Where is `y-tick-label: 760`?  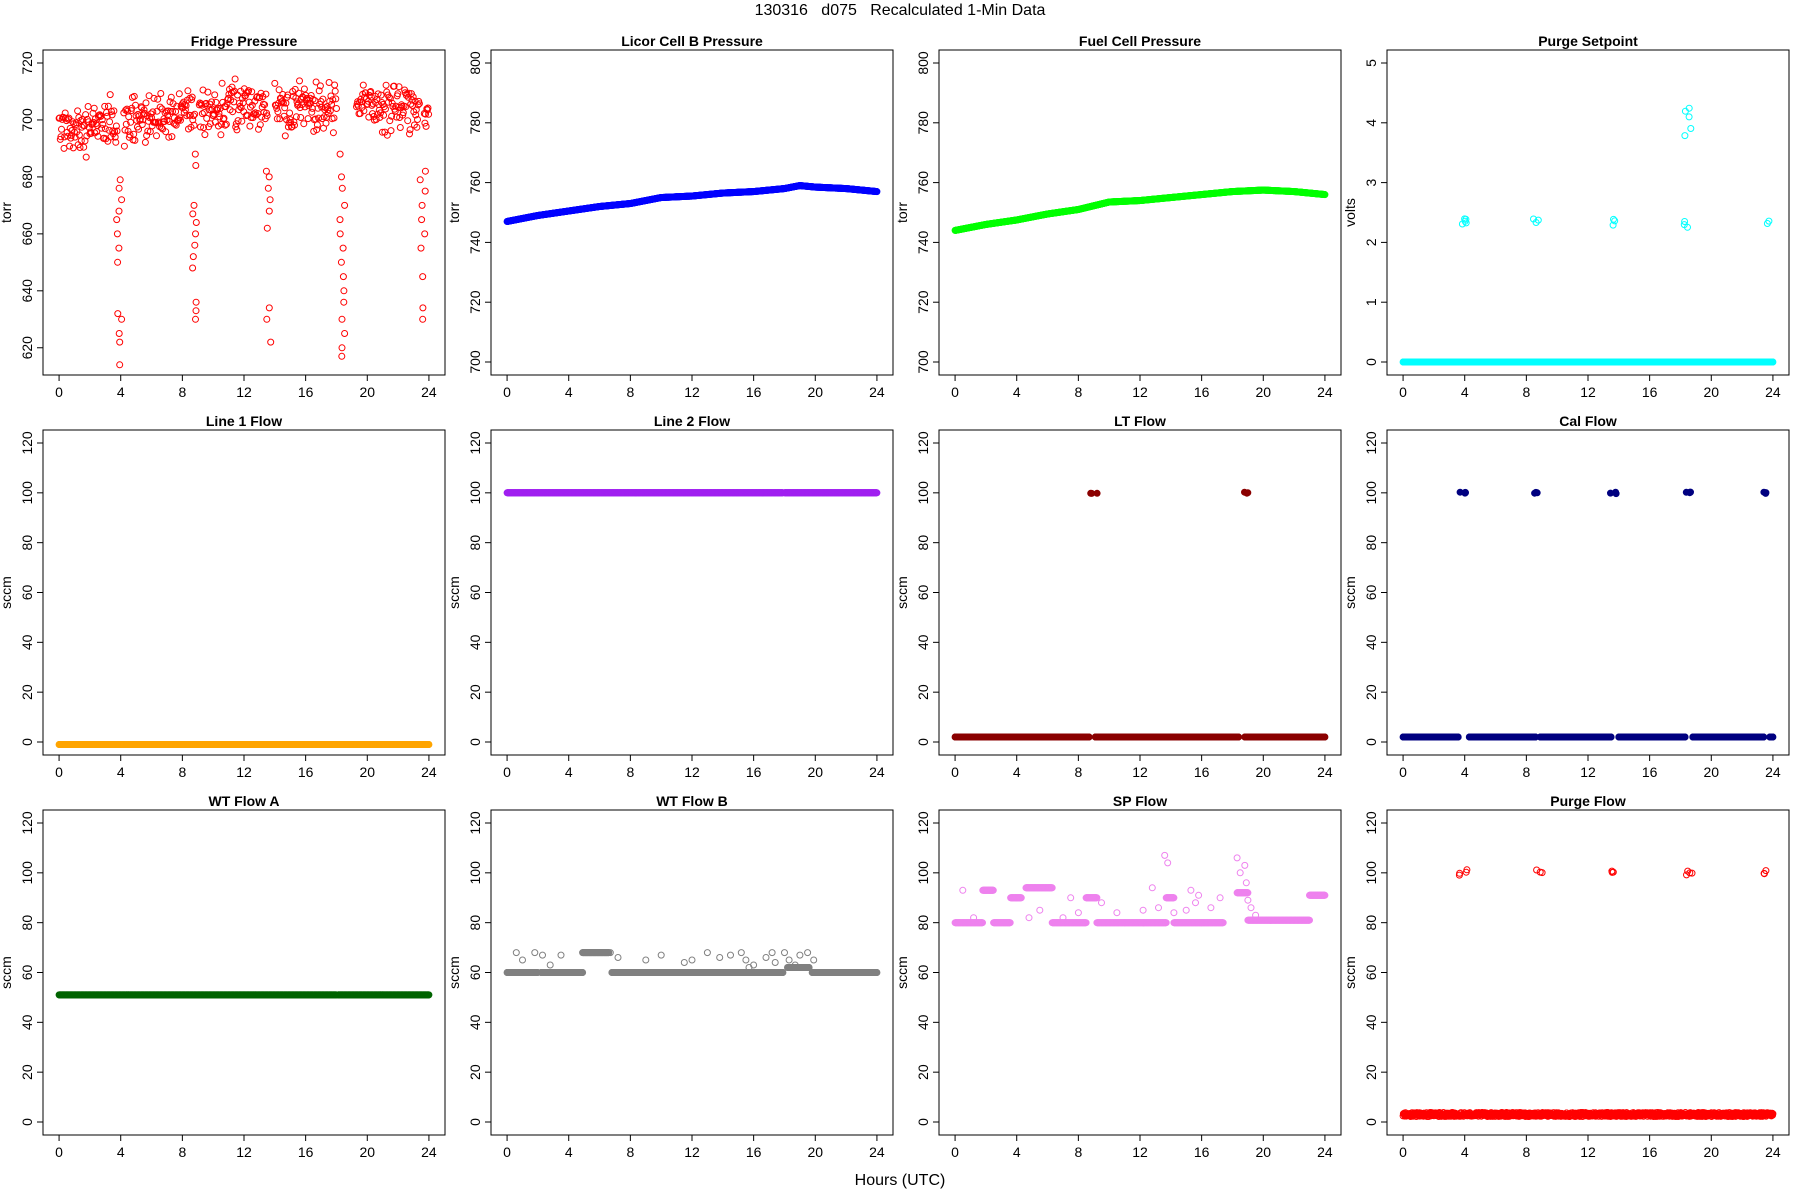
y-tick-label: 760 is located at coordinates (475, 183).